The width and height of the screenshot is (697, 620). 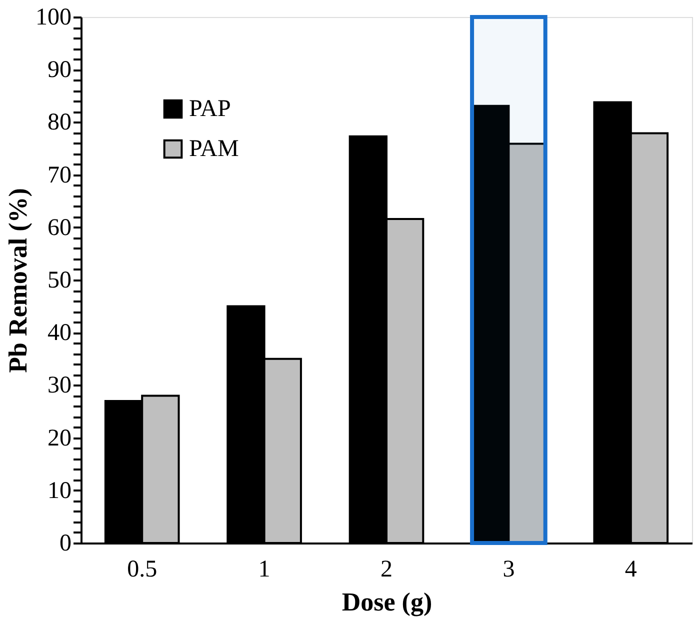 What do you see at coordinates (630, 569) in the screenshot?
I see `x-tick-label: 4` at bounding box center [630, 569].